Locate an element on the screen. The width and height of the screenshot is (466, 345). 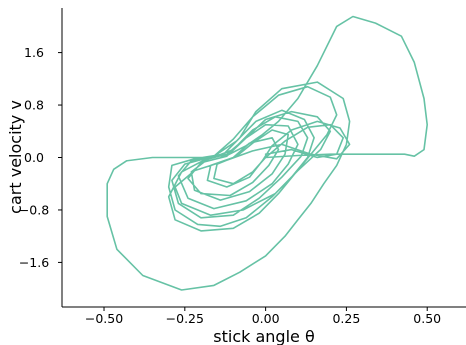
y-ticks: −1.6 −0.8 0.0 0.8 1.6 is located at coordinates (40, 157).